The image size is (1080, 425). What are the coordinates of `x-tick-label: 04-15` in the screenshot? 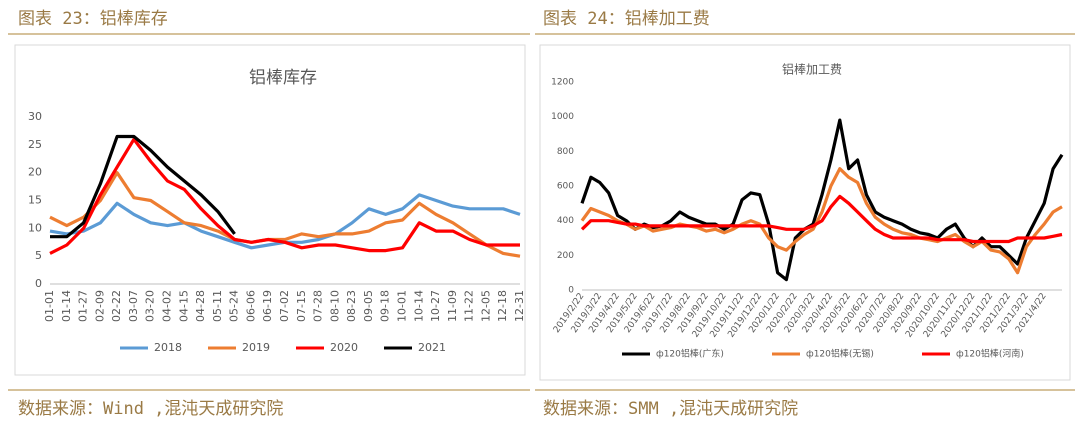 It's located at (183, 306).